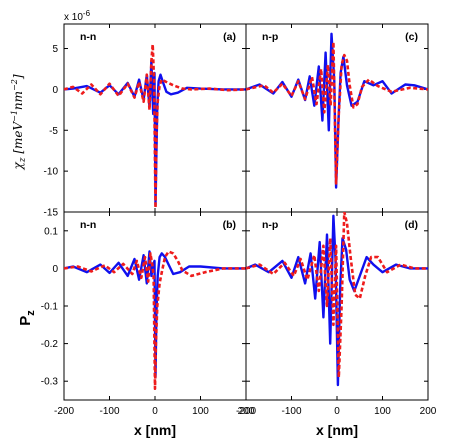  I want to click on y-tick-label: 0.1, so click(51, 231).